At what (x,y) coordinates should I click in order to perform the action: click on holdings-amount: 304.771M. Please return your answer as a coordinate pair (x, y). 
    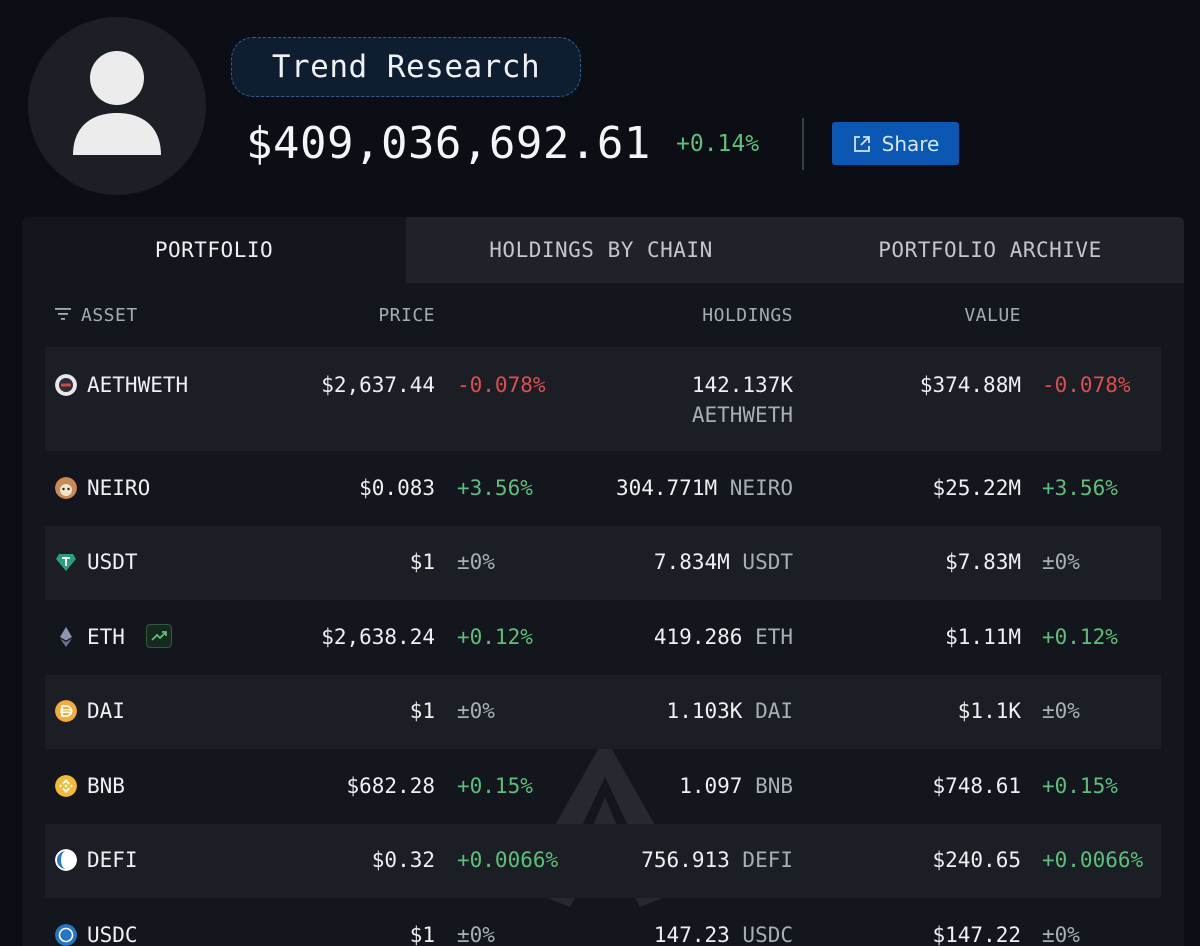
    Looking at the image, I should click on (666, 488).